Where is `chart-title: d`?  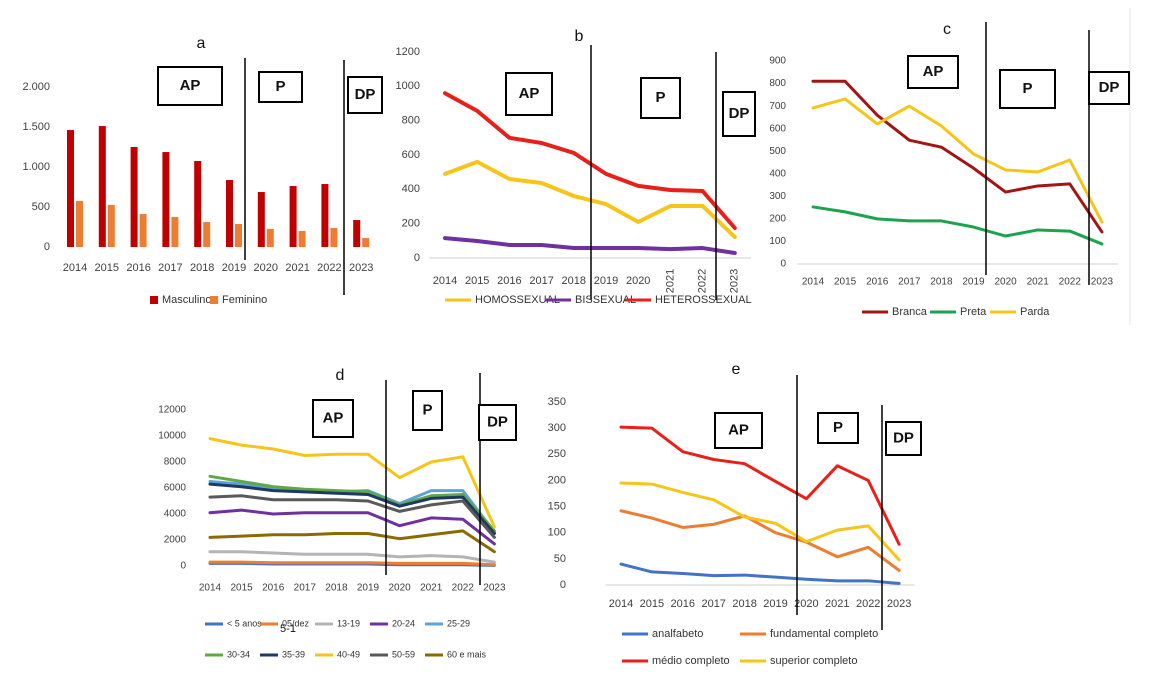 chart-title: d is located at coordinates (340, 375).